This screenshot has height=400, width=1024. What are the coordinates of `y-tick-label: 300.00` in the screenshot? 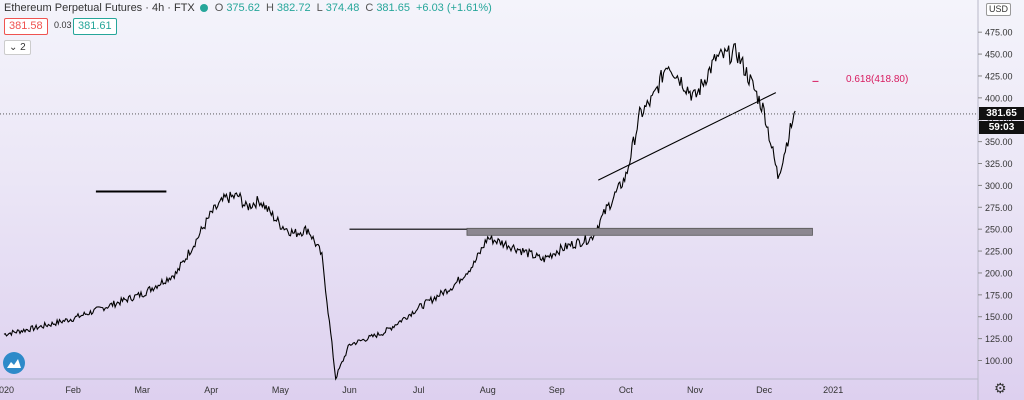 It's located at (999, 186).